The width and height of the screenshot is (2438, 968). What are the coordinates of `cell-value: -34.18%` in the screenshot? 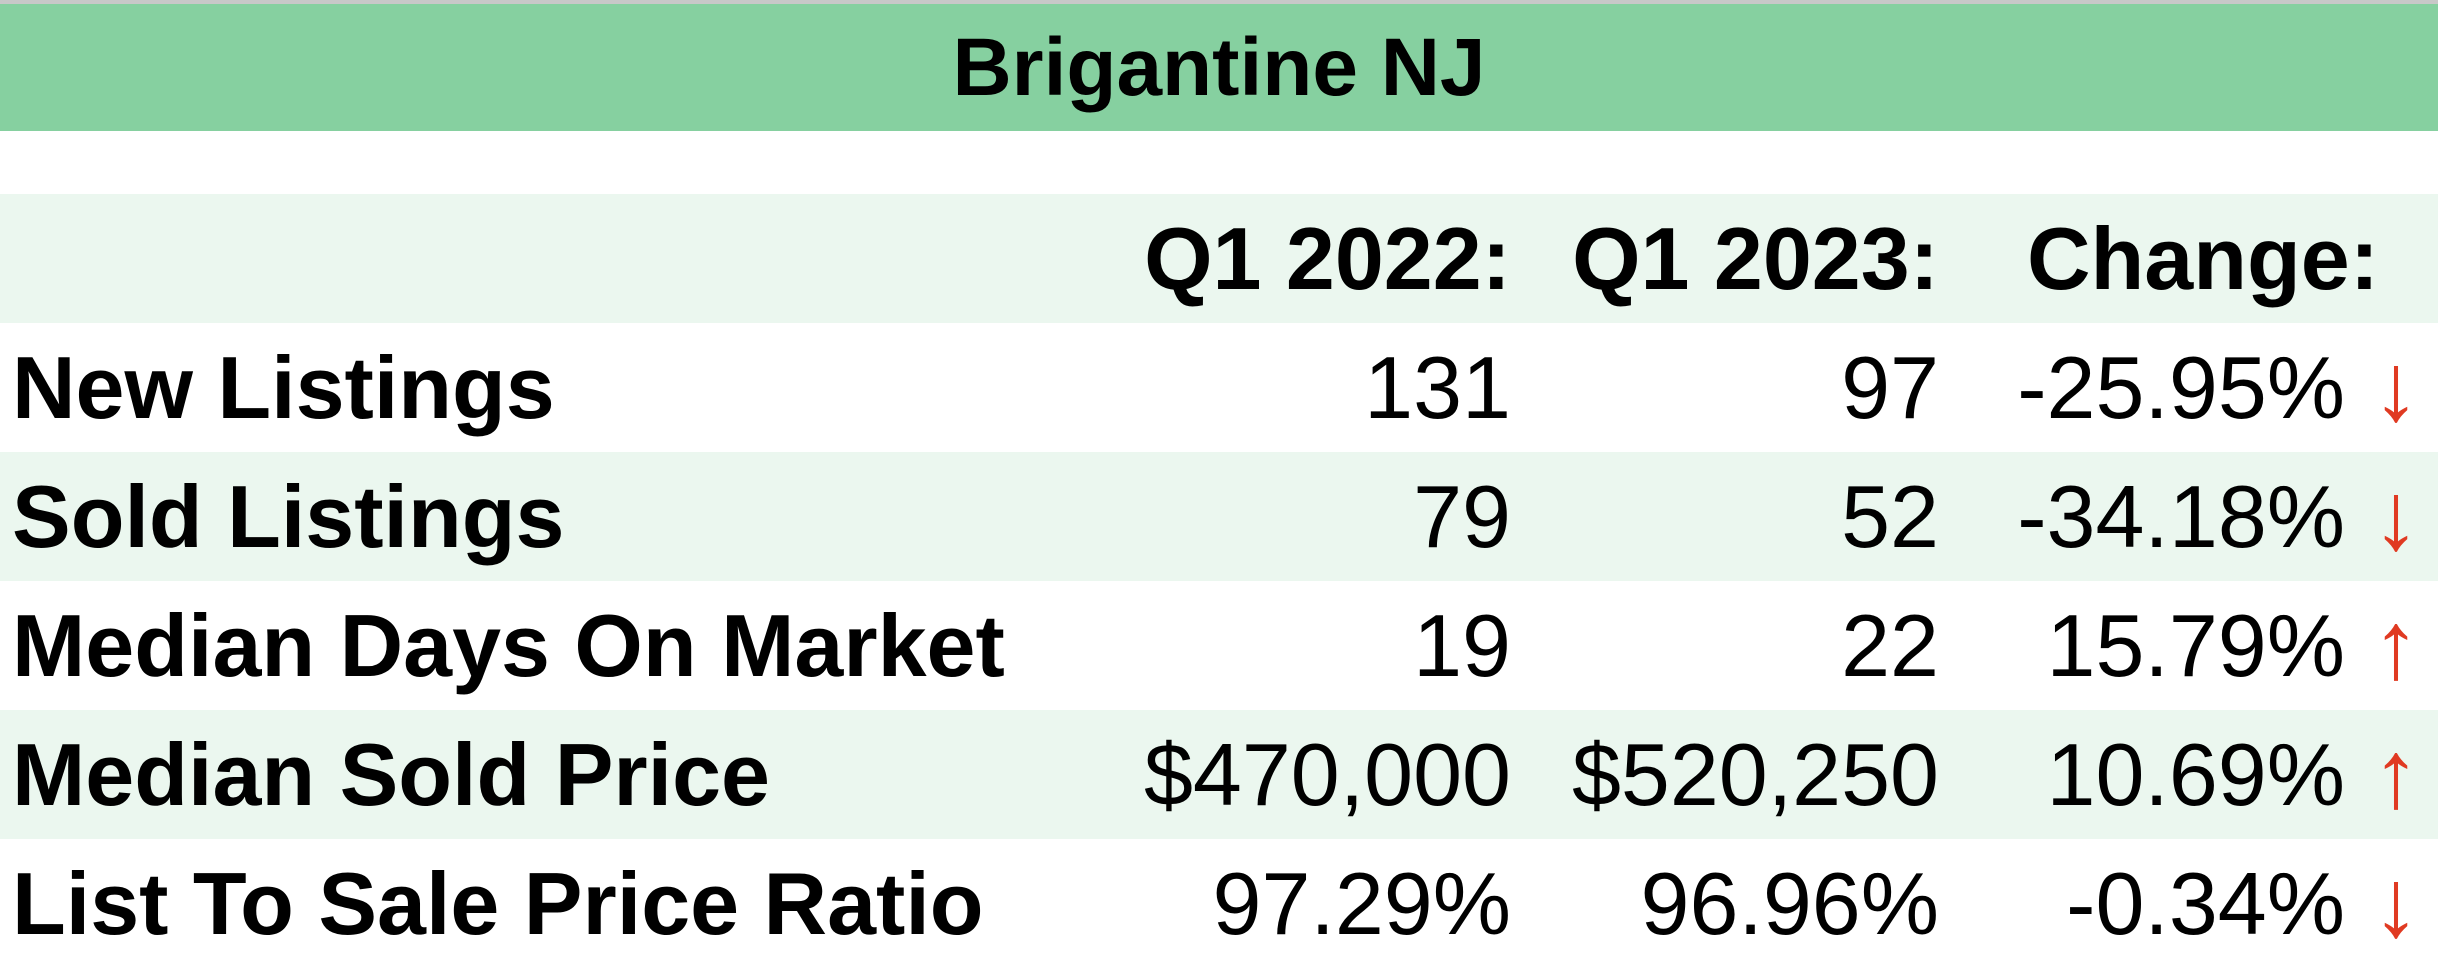 It's located at (2181, 516).